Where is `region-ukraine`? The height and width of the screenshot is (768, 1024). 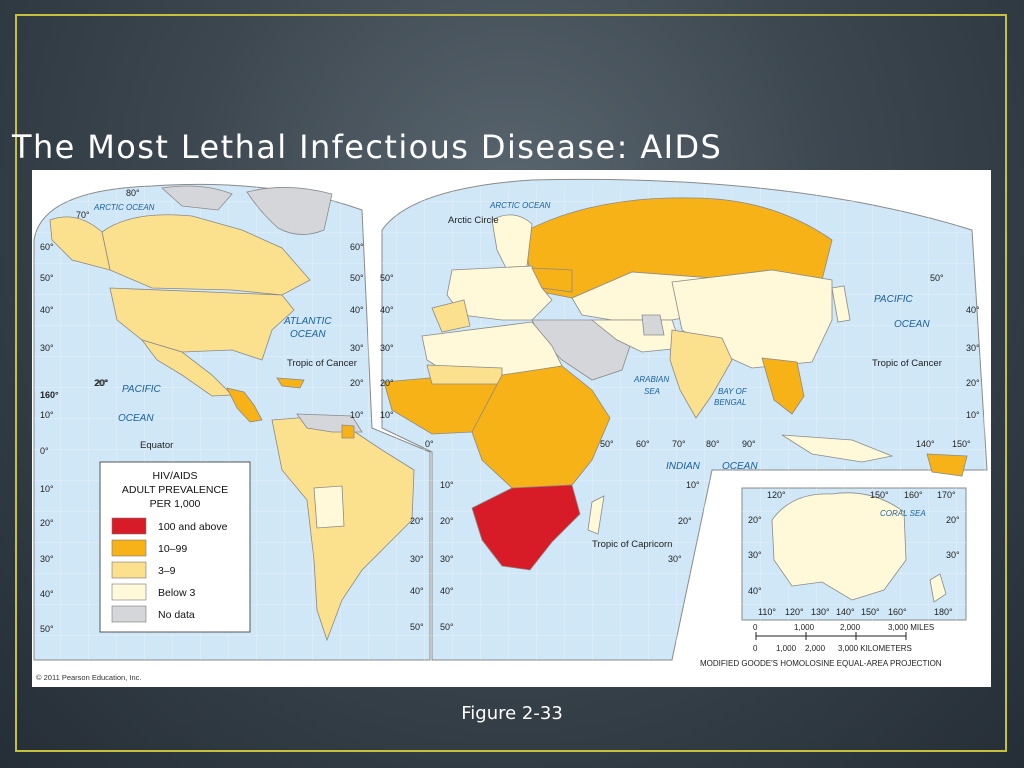 region-ukraine is located at coordinates (552, 280).